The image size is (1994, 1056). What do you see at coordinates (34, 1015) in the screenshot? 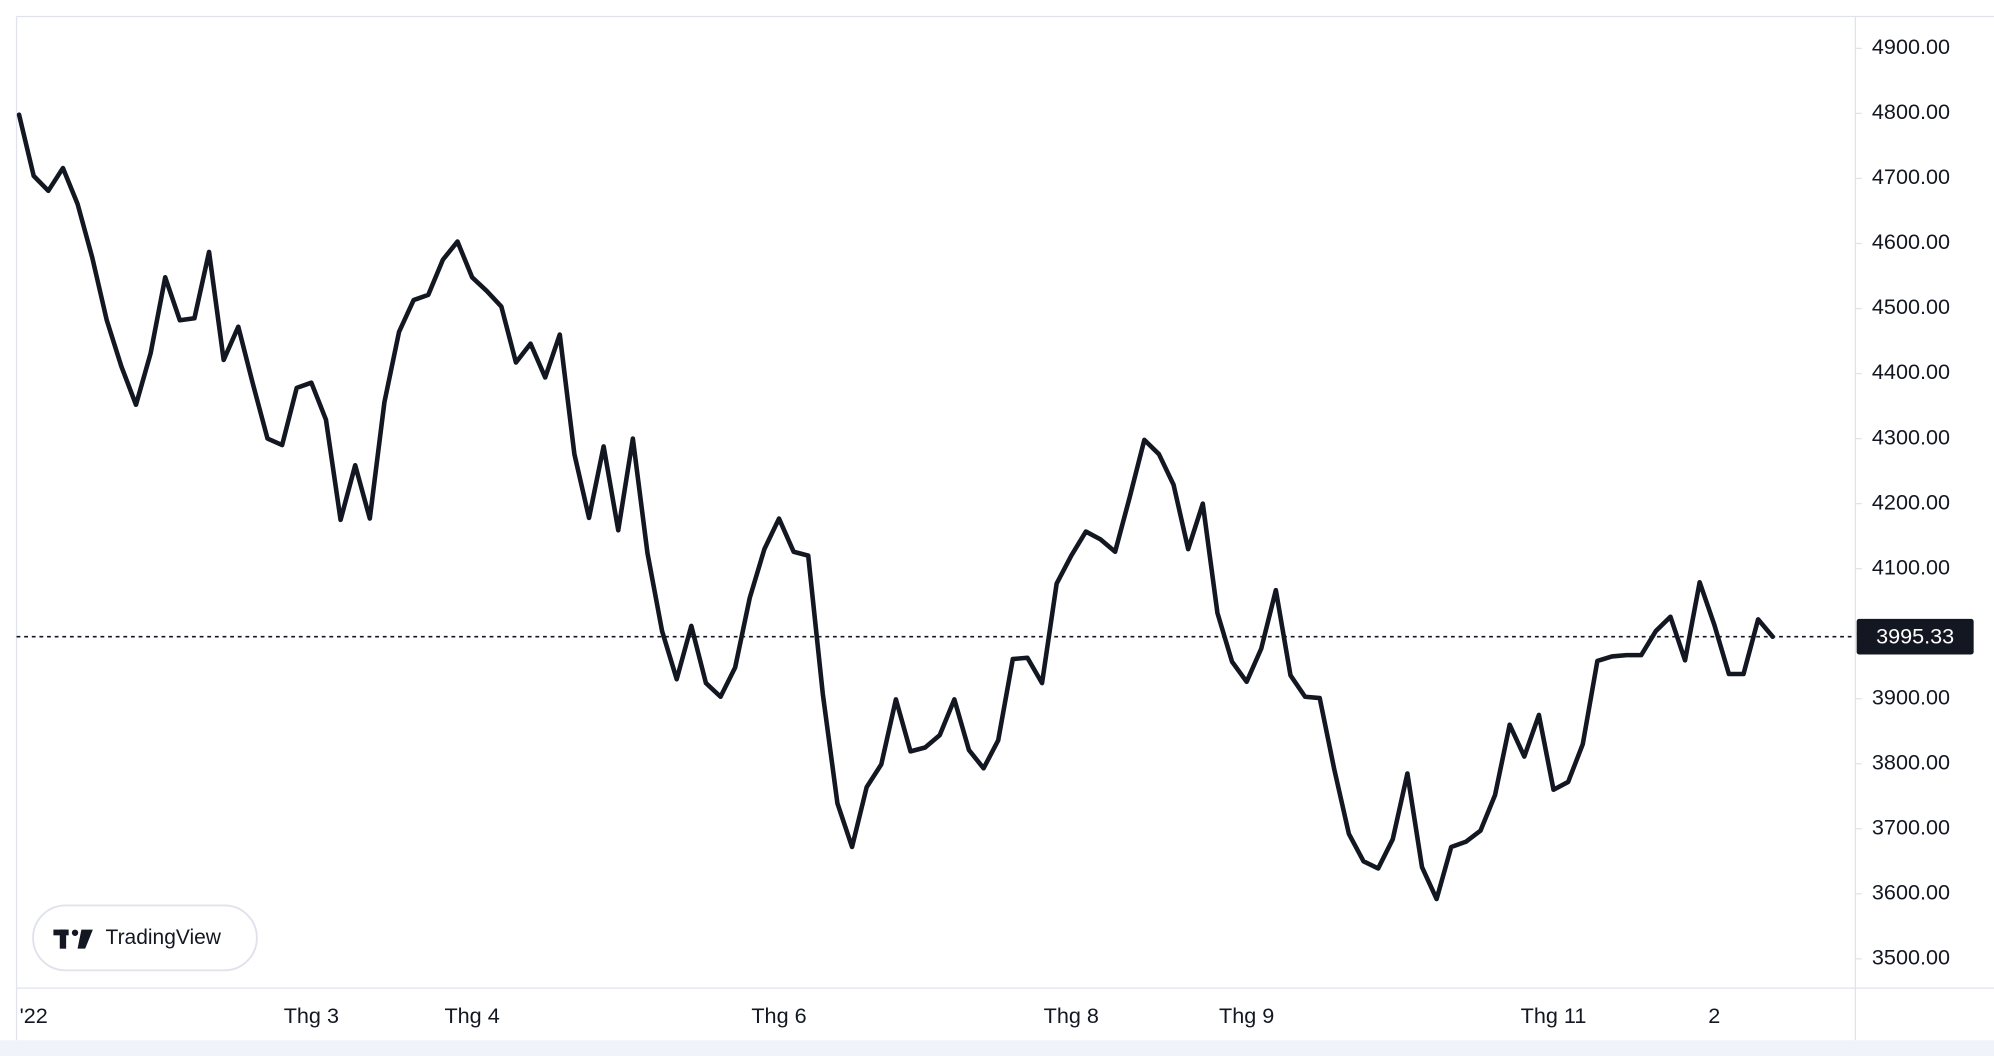
I see `x-tick-label: '22` at bounding box center [34, 1015].